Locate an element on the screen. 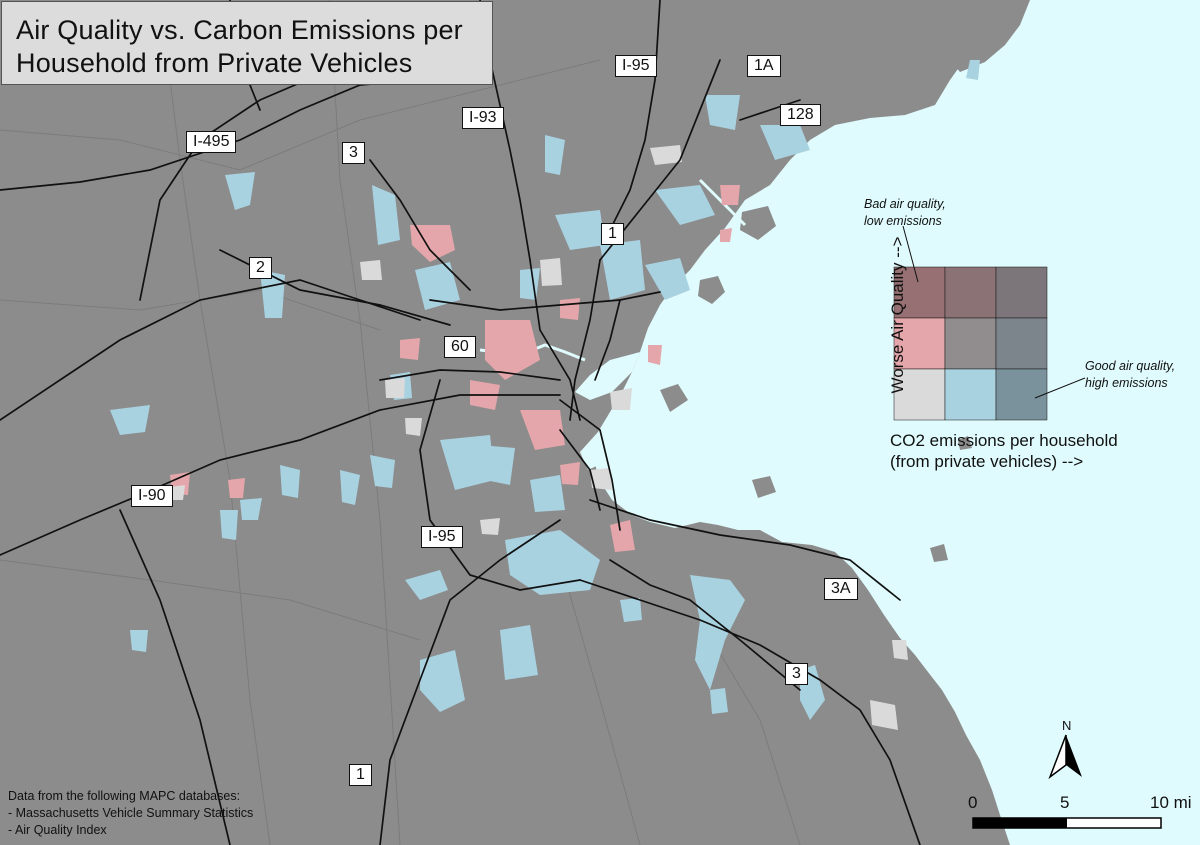  legend-cell-r0-c2 is located at coordinates (1021, 292).